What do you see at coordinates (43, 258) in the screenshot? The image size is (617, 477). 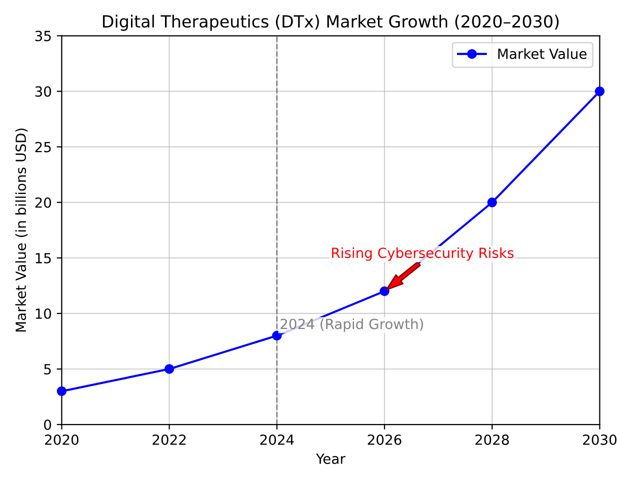 I see `y-tick-label: 15` at bounding box center [43, 258].